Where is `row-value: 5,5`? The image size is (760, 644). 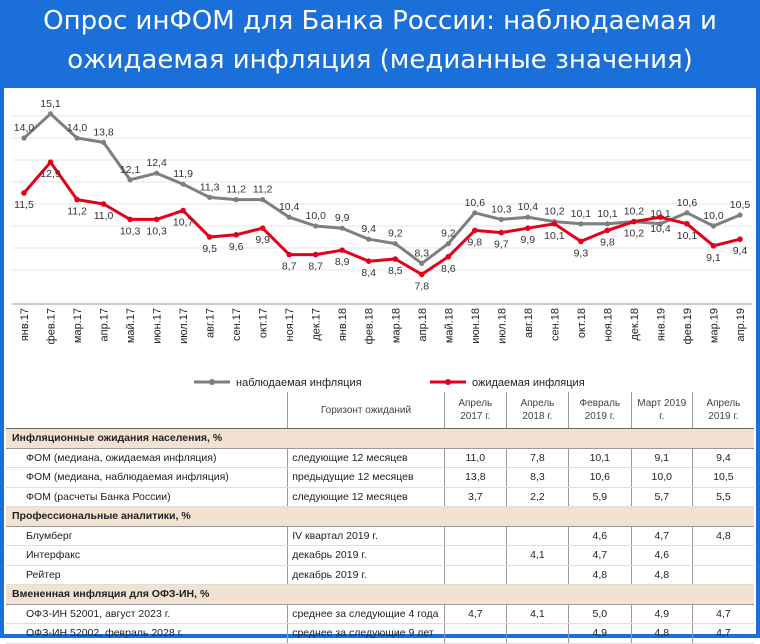 row-value: 5,5 is located at coordinates (722, 497).